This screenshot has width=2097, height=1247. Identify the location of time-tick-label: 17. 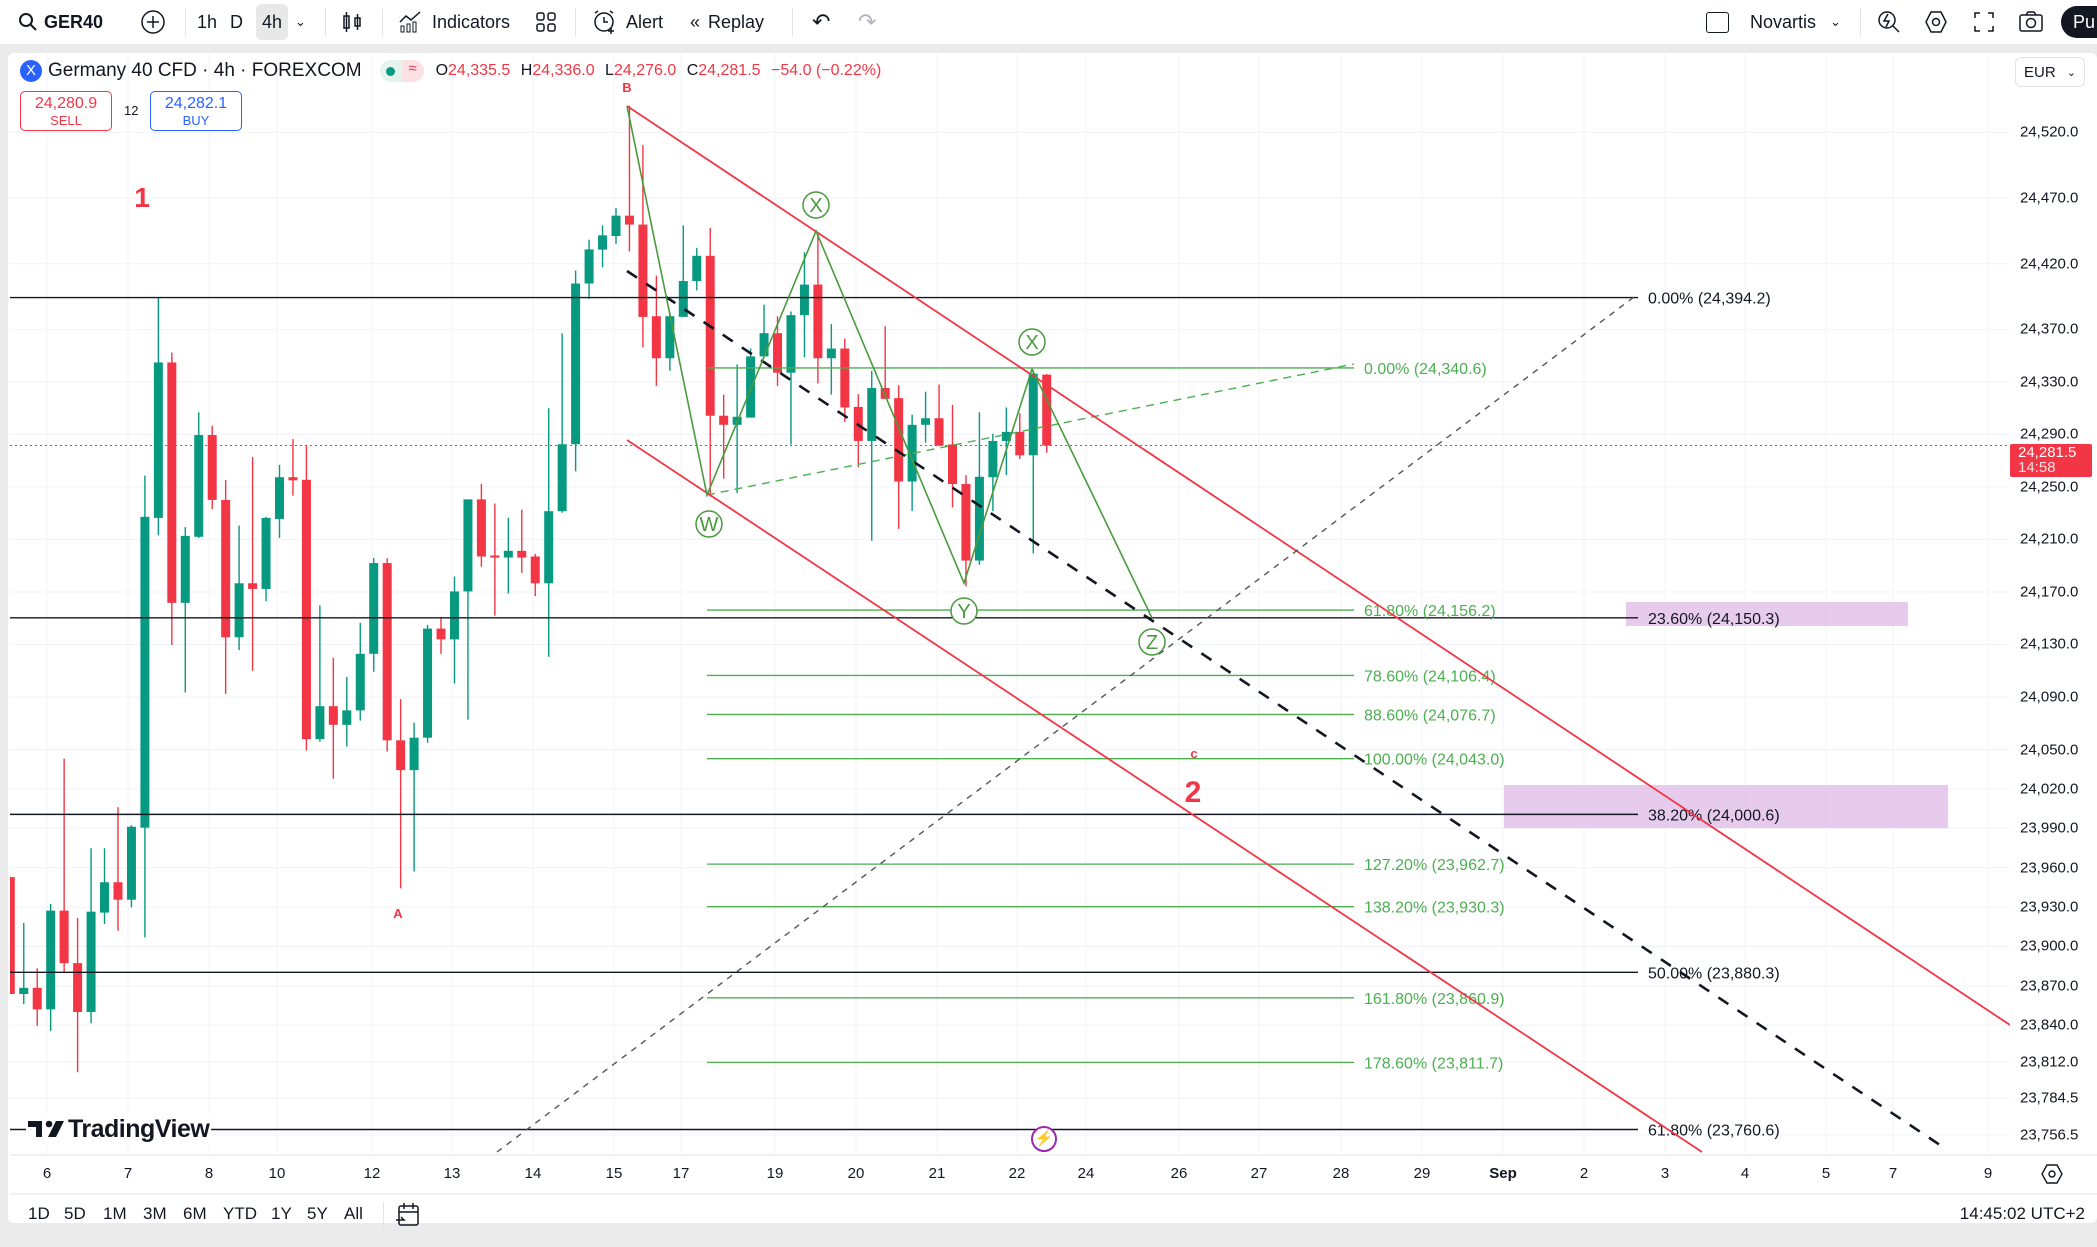
(681, 1173).